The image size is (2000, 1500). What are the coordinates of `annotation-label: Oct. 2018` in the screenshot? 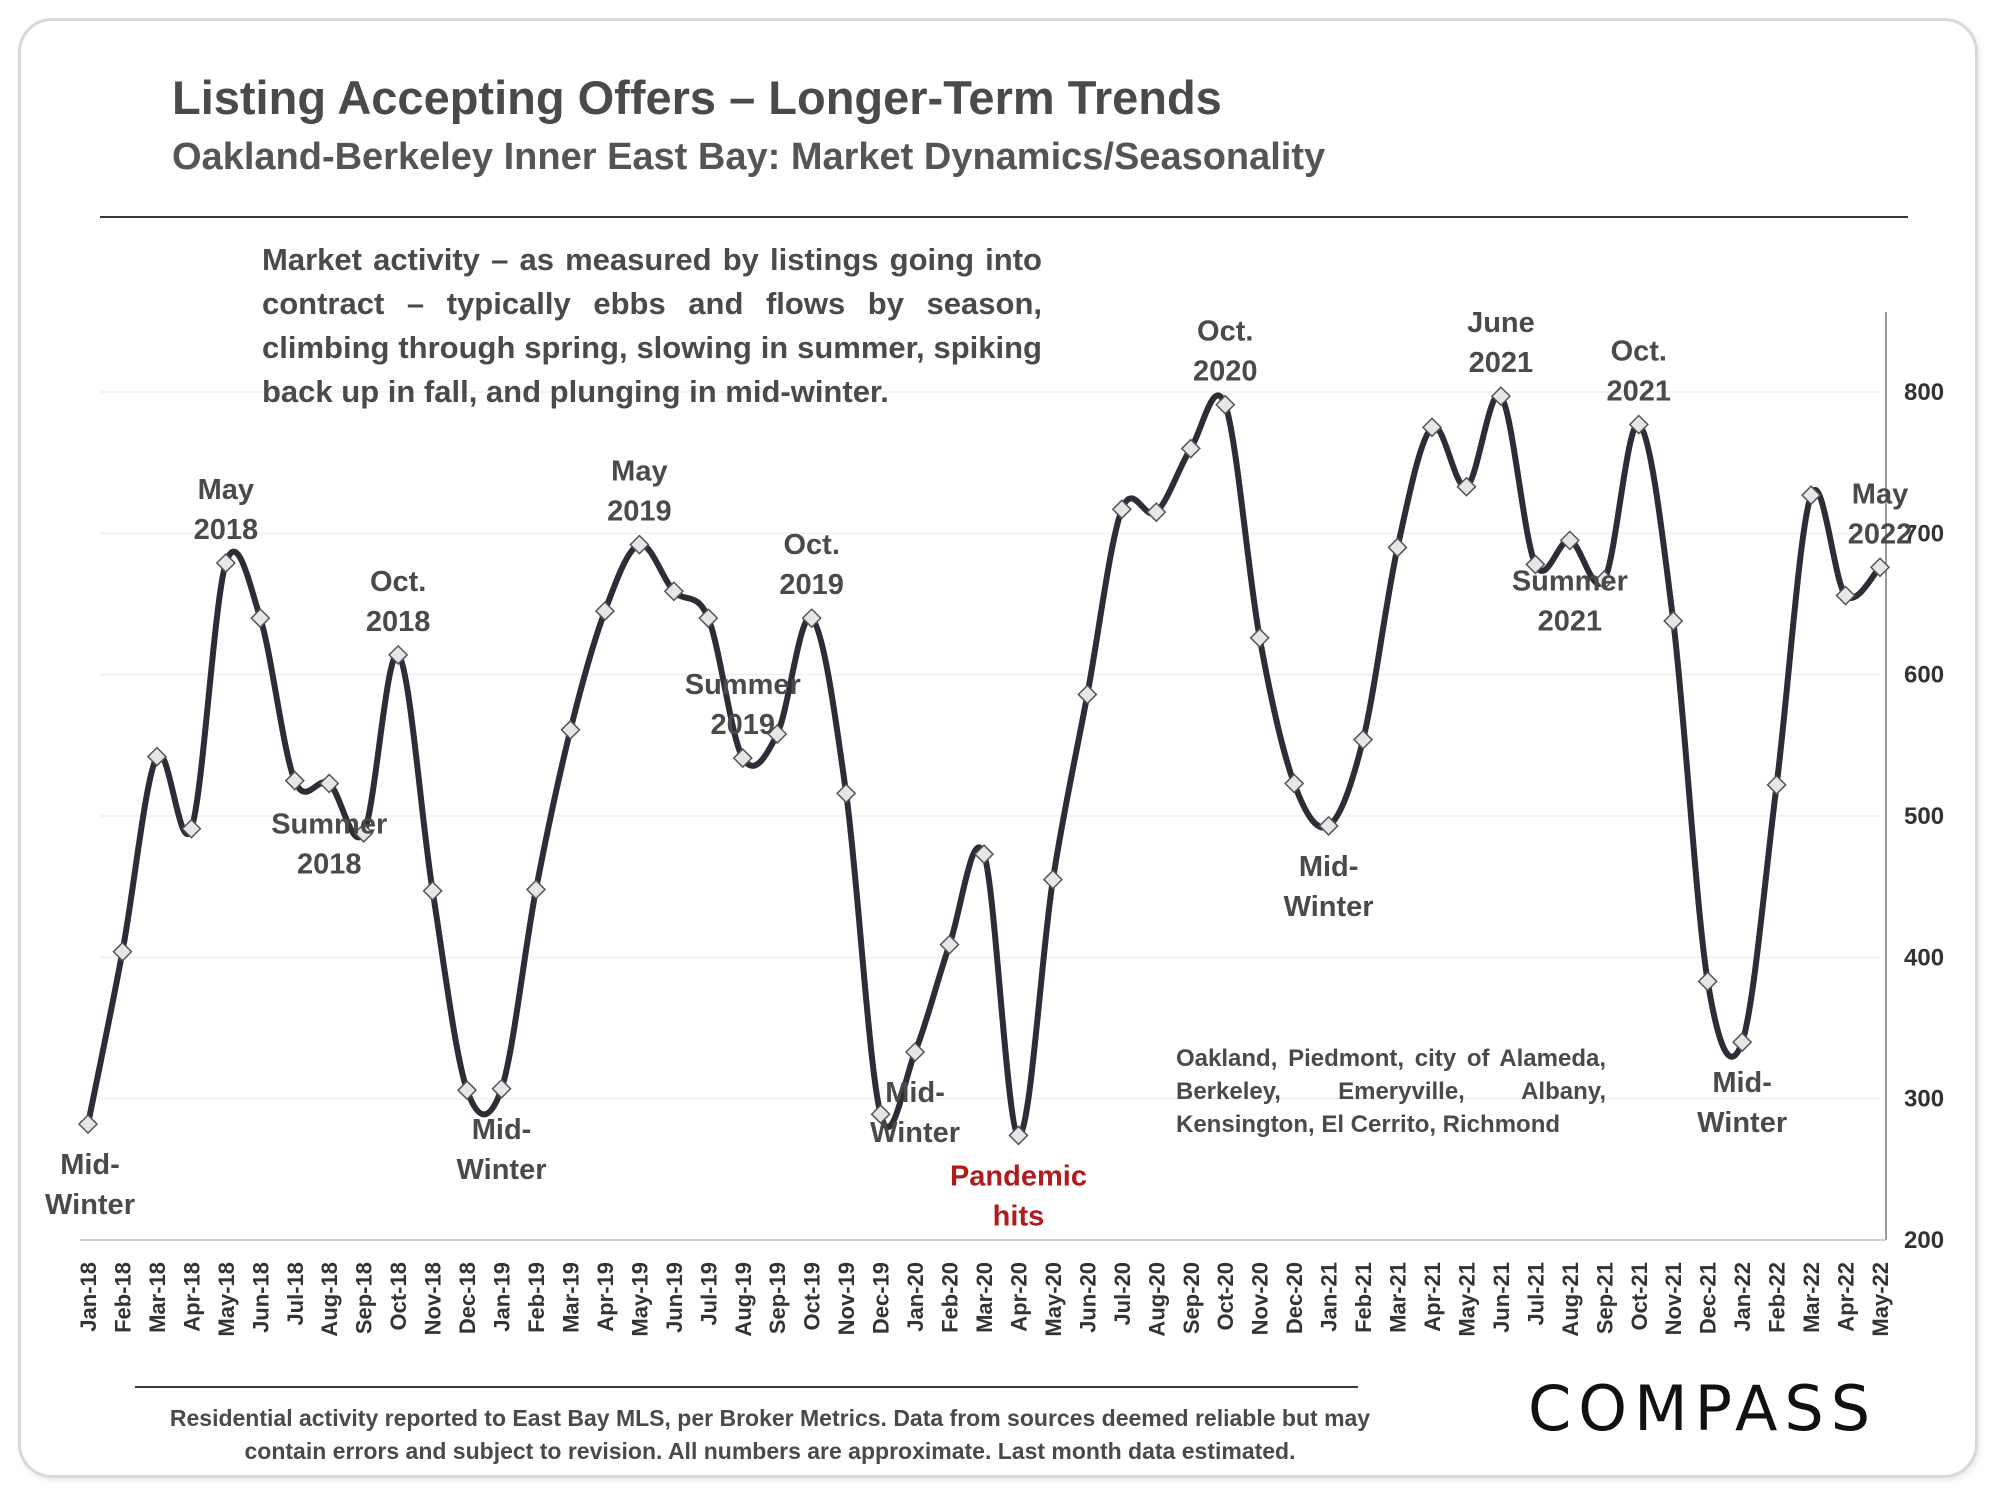 It's located at (398, 602).